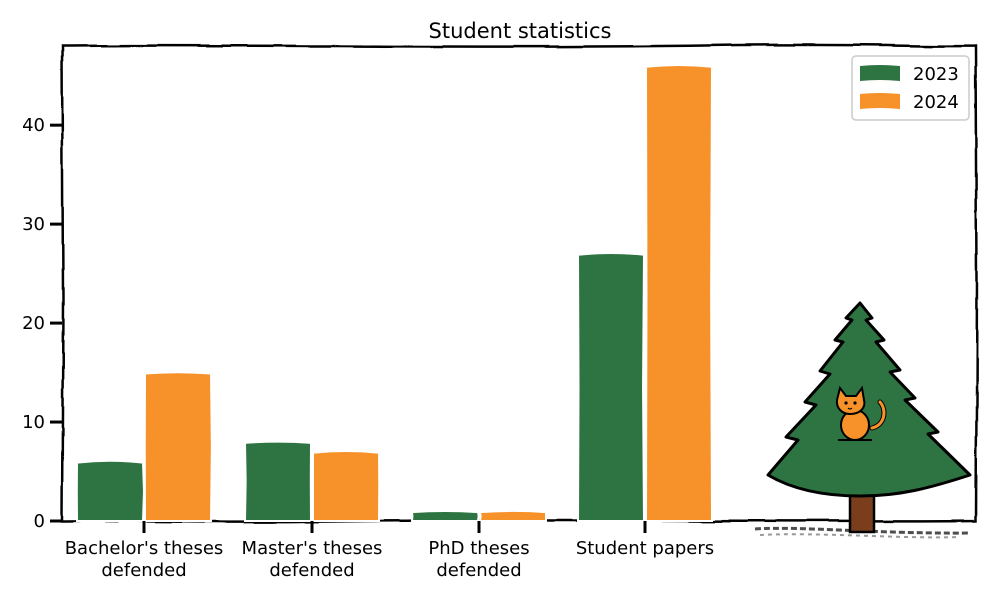 Image resolution: width=1000 pixels, height=600 pixels. I want to click on legend-swatch-2024, so click(880, 101).